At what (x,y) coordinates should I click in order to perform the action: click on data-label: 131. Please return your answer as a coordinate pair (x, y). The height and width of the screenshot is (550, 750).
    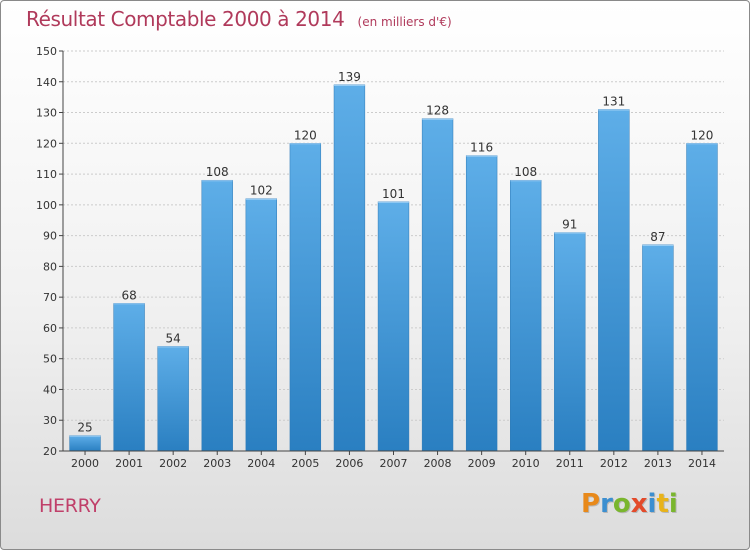
    Looking at the image, I should click on (613, 101).